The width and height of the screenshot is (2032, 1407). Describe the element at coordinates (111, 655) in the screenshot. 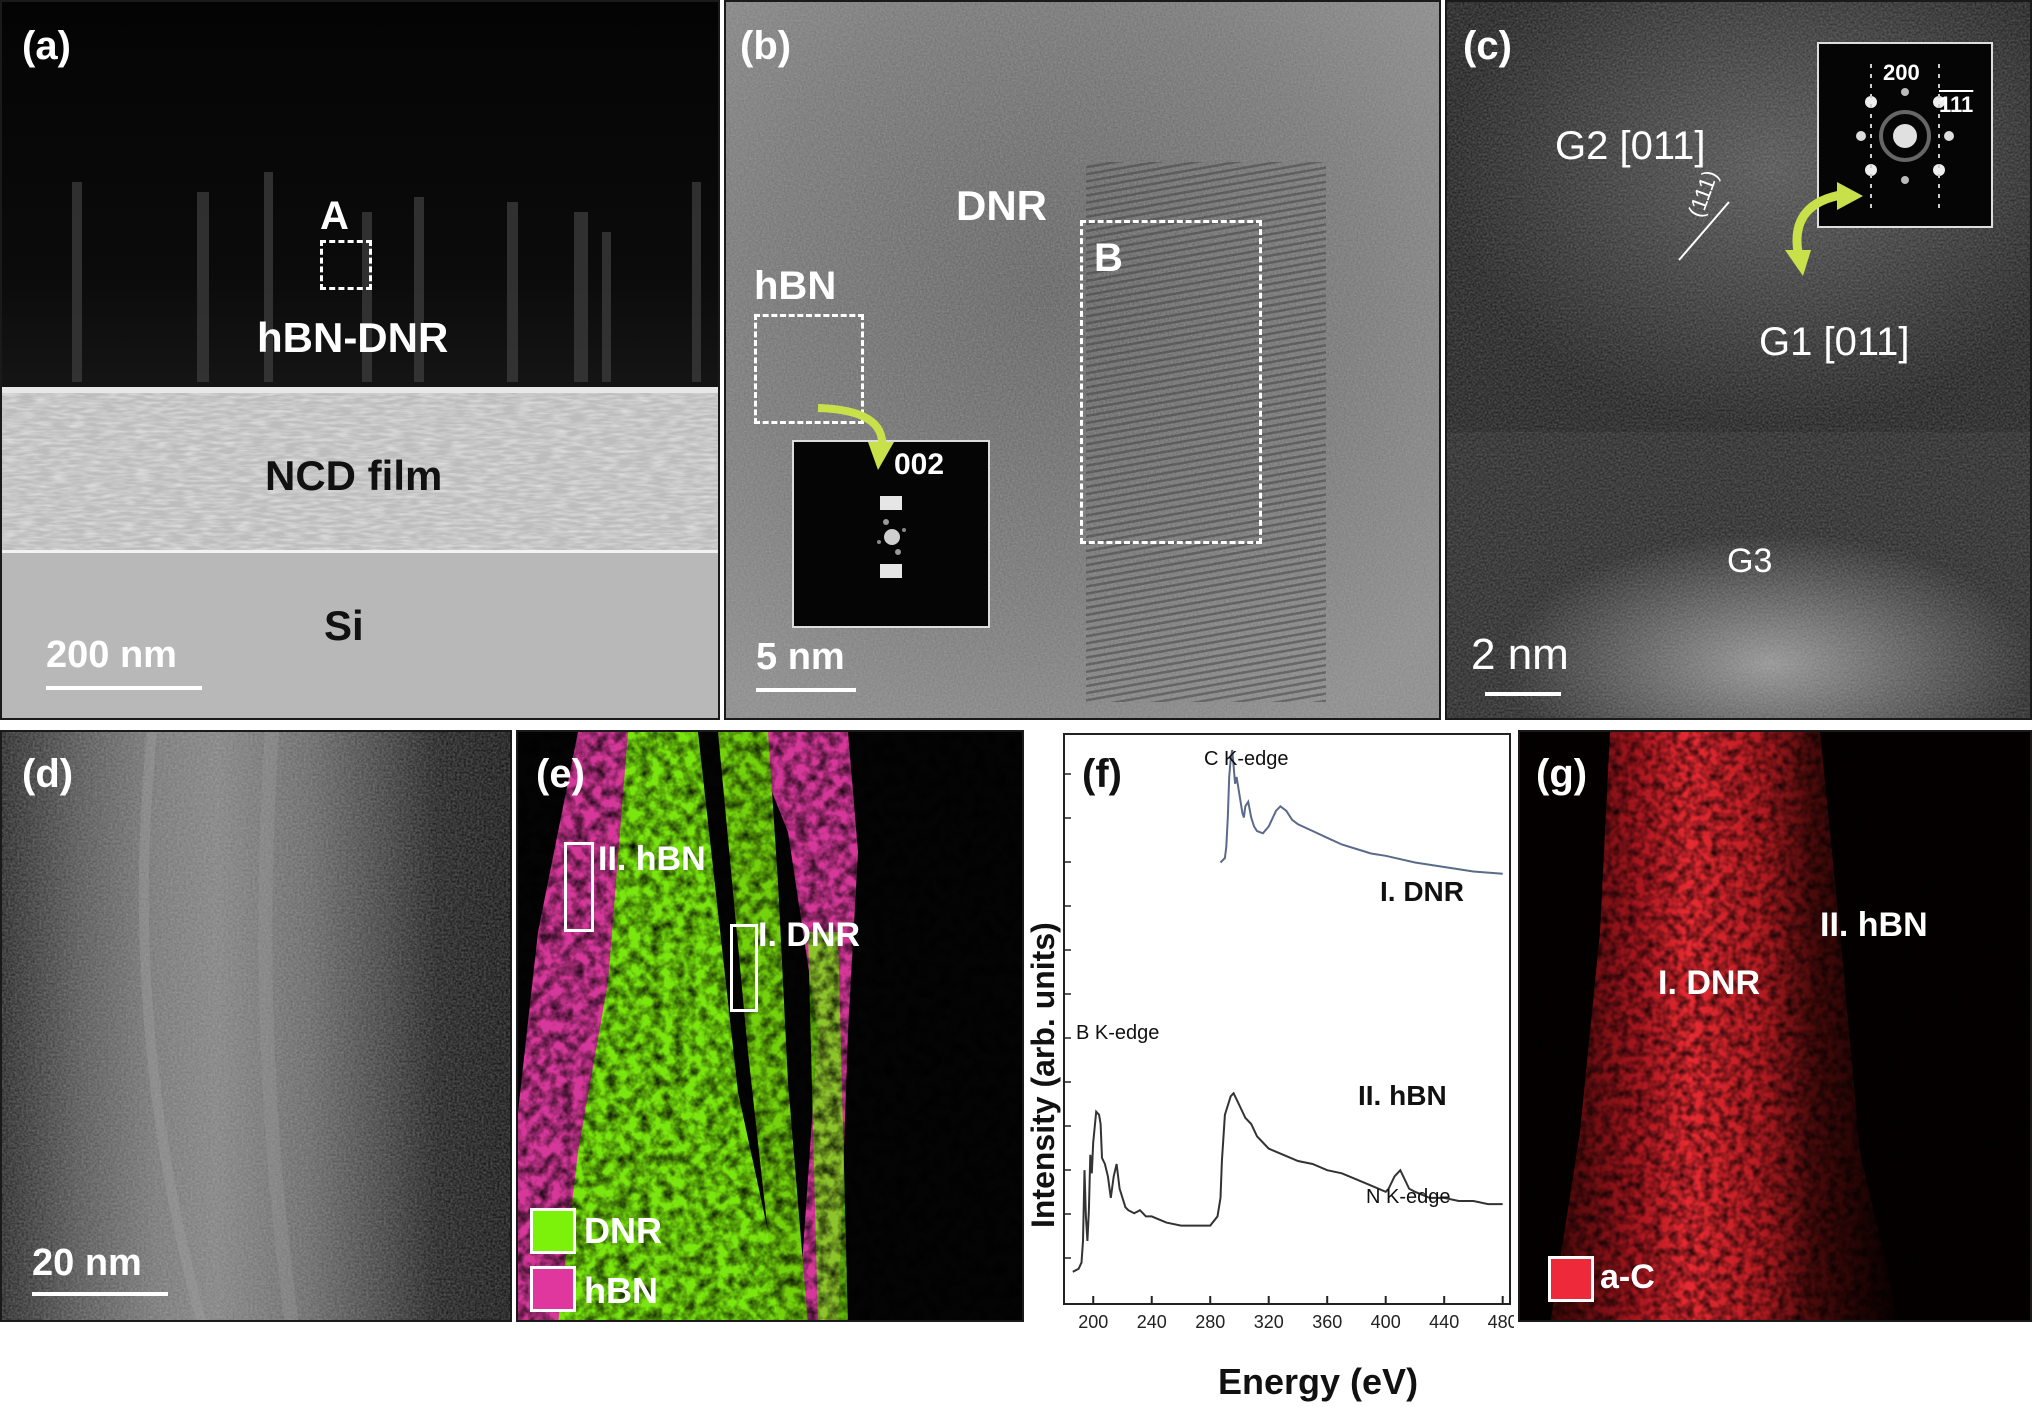

I see `scale-bar-label: 200 nm` at that location.